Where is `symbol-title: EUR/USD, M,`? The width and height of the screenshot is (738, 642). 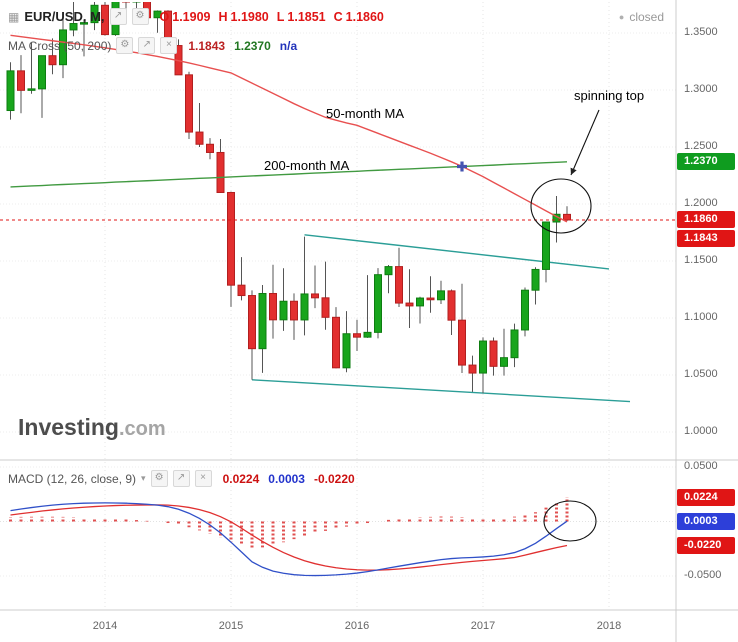
symbol-title: EUR/USD, M, is located at coordinates (64, 16).